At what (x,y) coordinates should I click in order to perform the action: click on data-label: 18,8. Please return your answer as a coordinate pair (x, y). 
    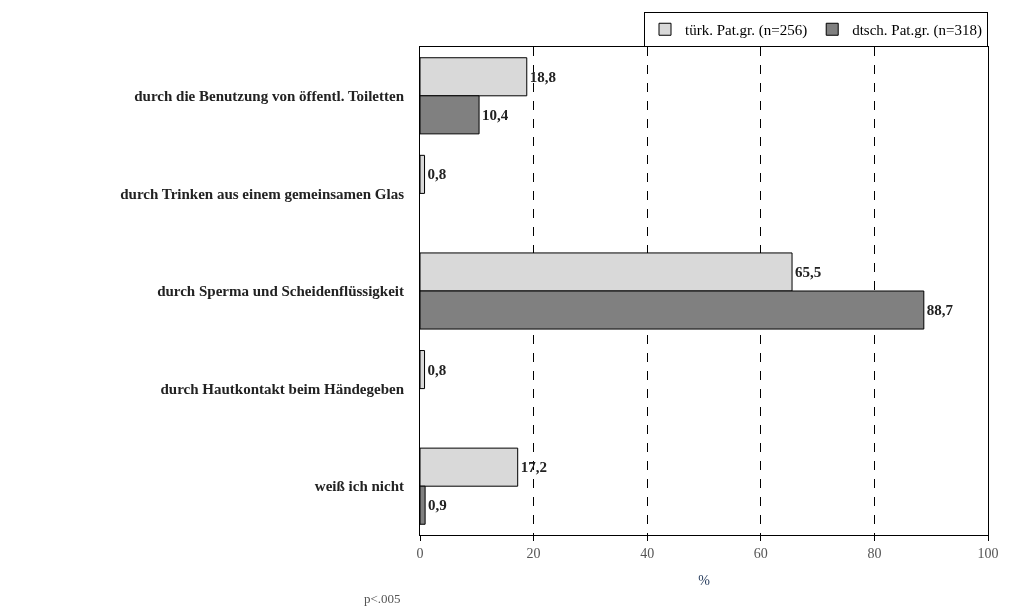
    Looking at the image, I should click on (543, 76).